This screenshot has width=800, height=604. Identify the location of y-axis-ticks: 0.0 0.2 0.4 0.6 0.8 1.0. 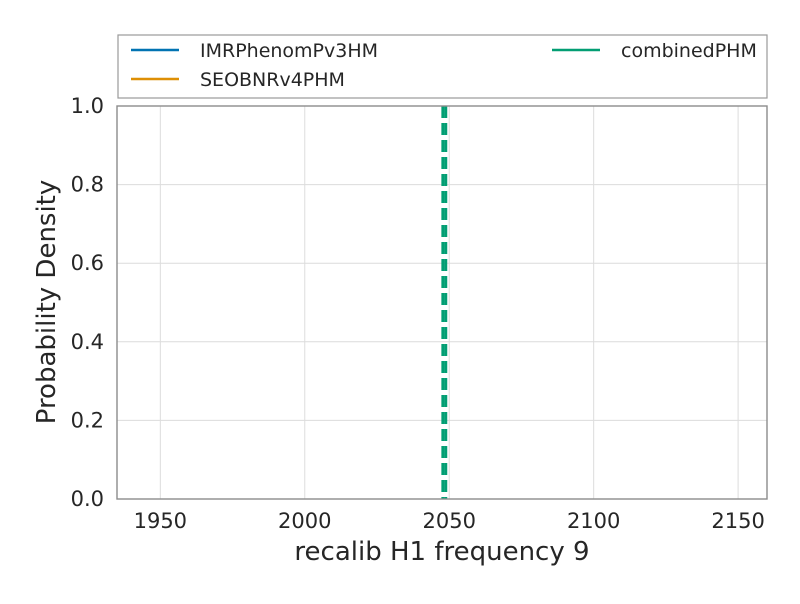
(87, 302).